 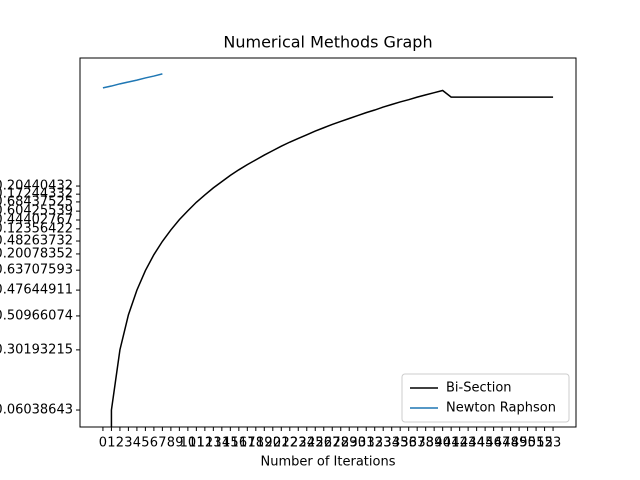 What do you see at coordinates (196, 443) in the screenshot?
I see `x-tick-label: 11` at bounding box center [196, 443].